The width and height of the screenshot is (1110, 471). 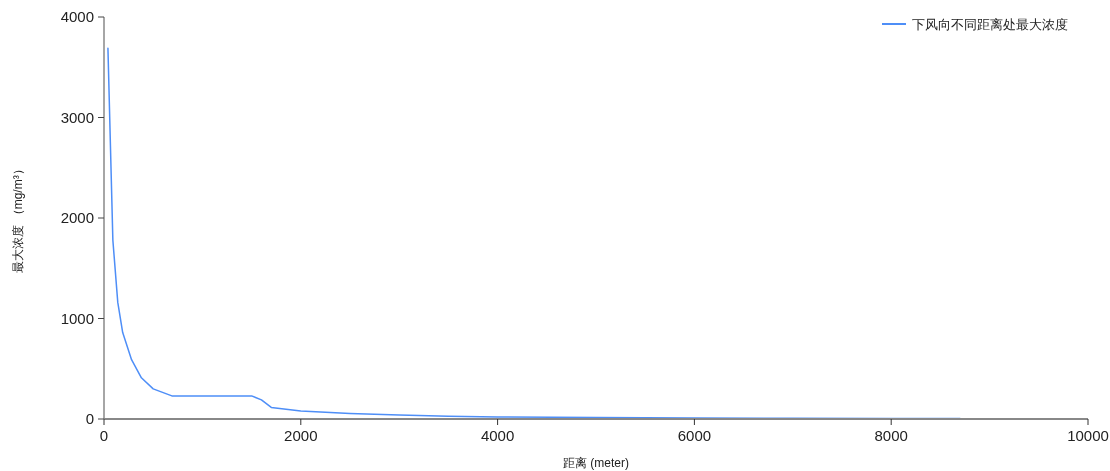 I want to click on y-tick-label: 2000, so click(x=77, y=218).